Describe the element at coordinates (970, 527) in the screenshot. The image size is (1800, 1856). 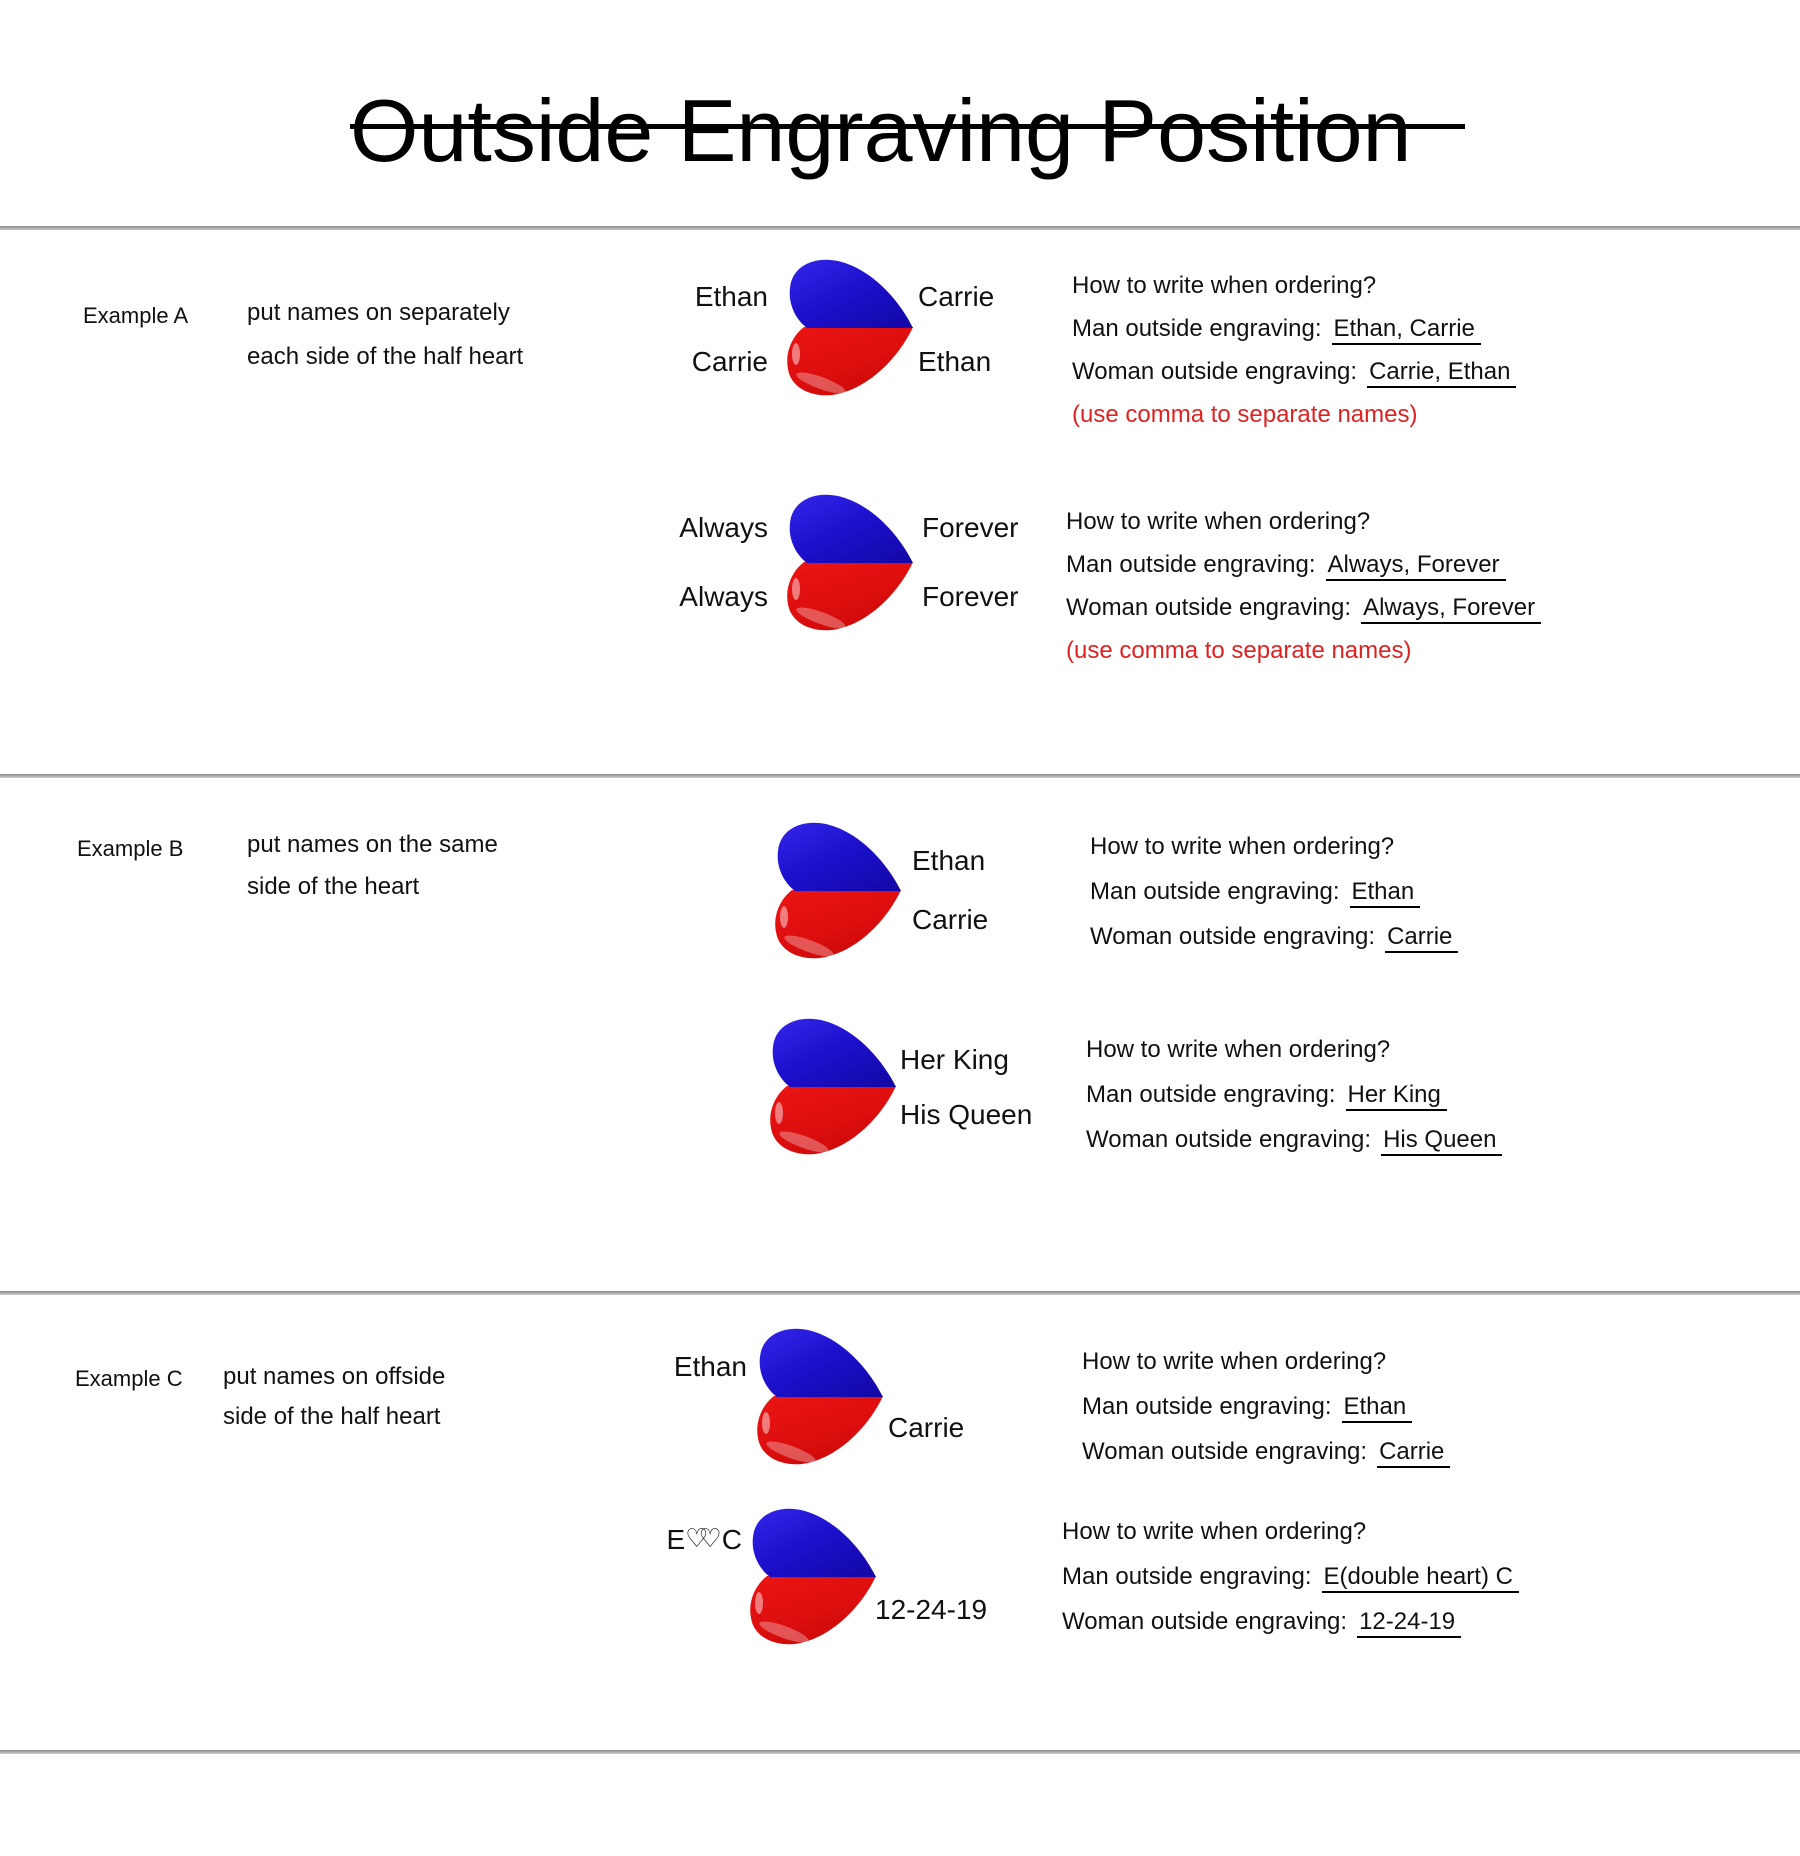
I see `heart-label-top-right: Forever` at that location.